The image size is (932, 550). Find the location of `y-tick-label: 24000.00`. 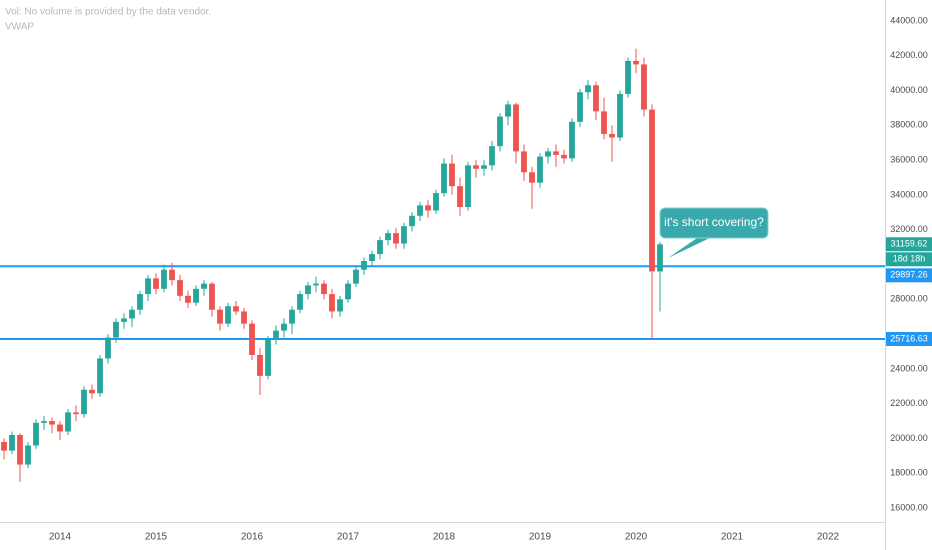

y-tick-label: 24000.00 is located at coordinates (909, 368).